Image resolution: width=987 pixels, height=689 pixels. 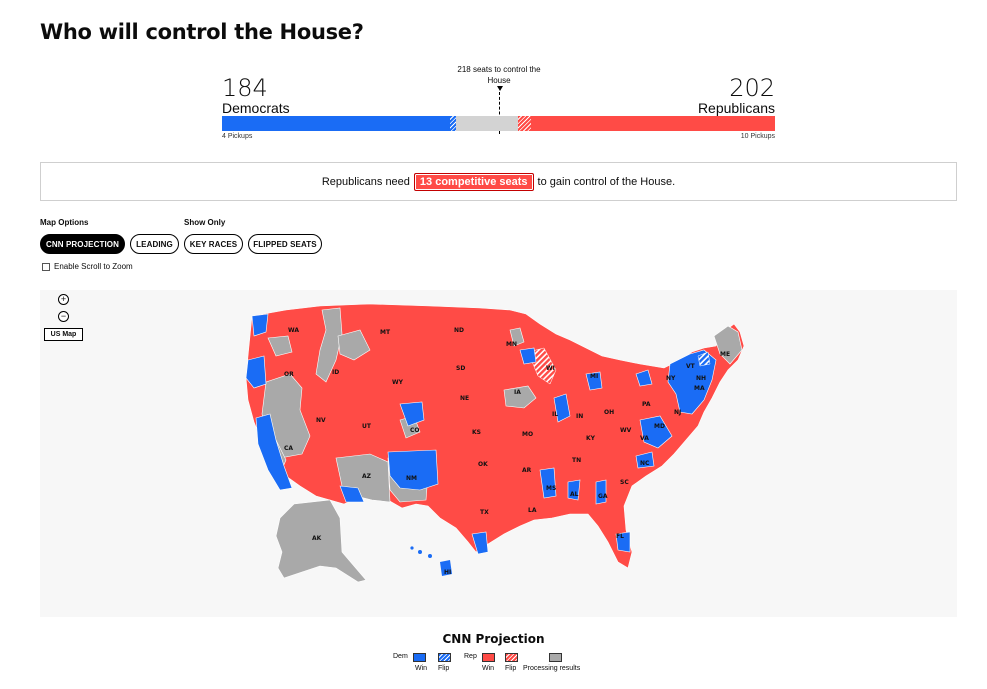 What do you see at coordinates (46, 266) in the screenshot?
I see `scroll-zoom-checkbox` at bounding box center [46, 266].